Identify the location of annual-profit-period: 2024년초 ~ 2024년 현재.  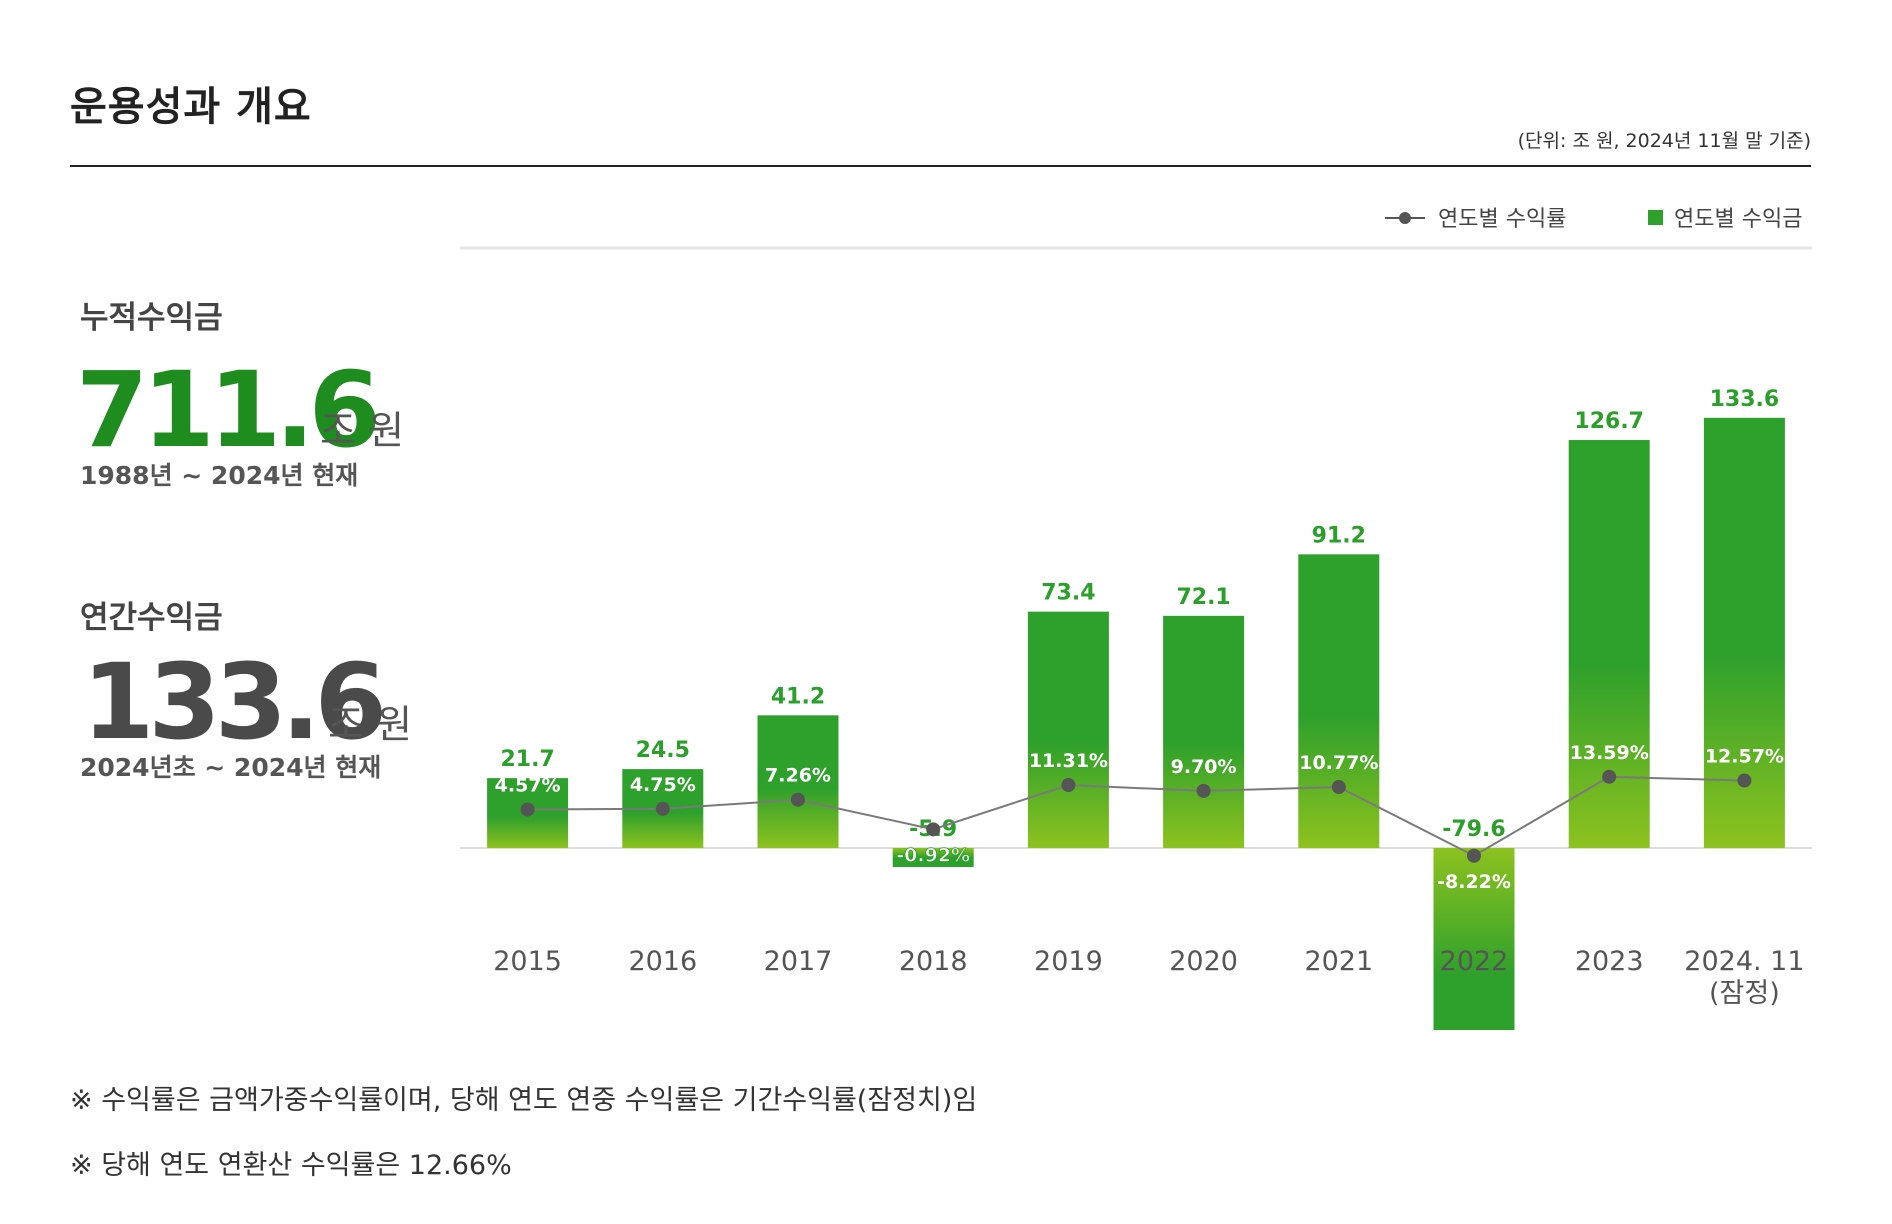
(231, 767).